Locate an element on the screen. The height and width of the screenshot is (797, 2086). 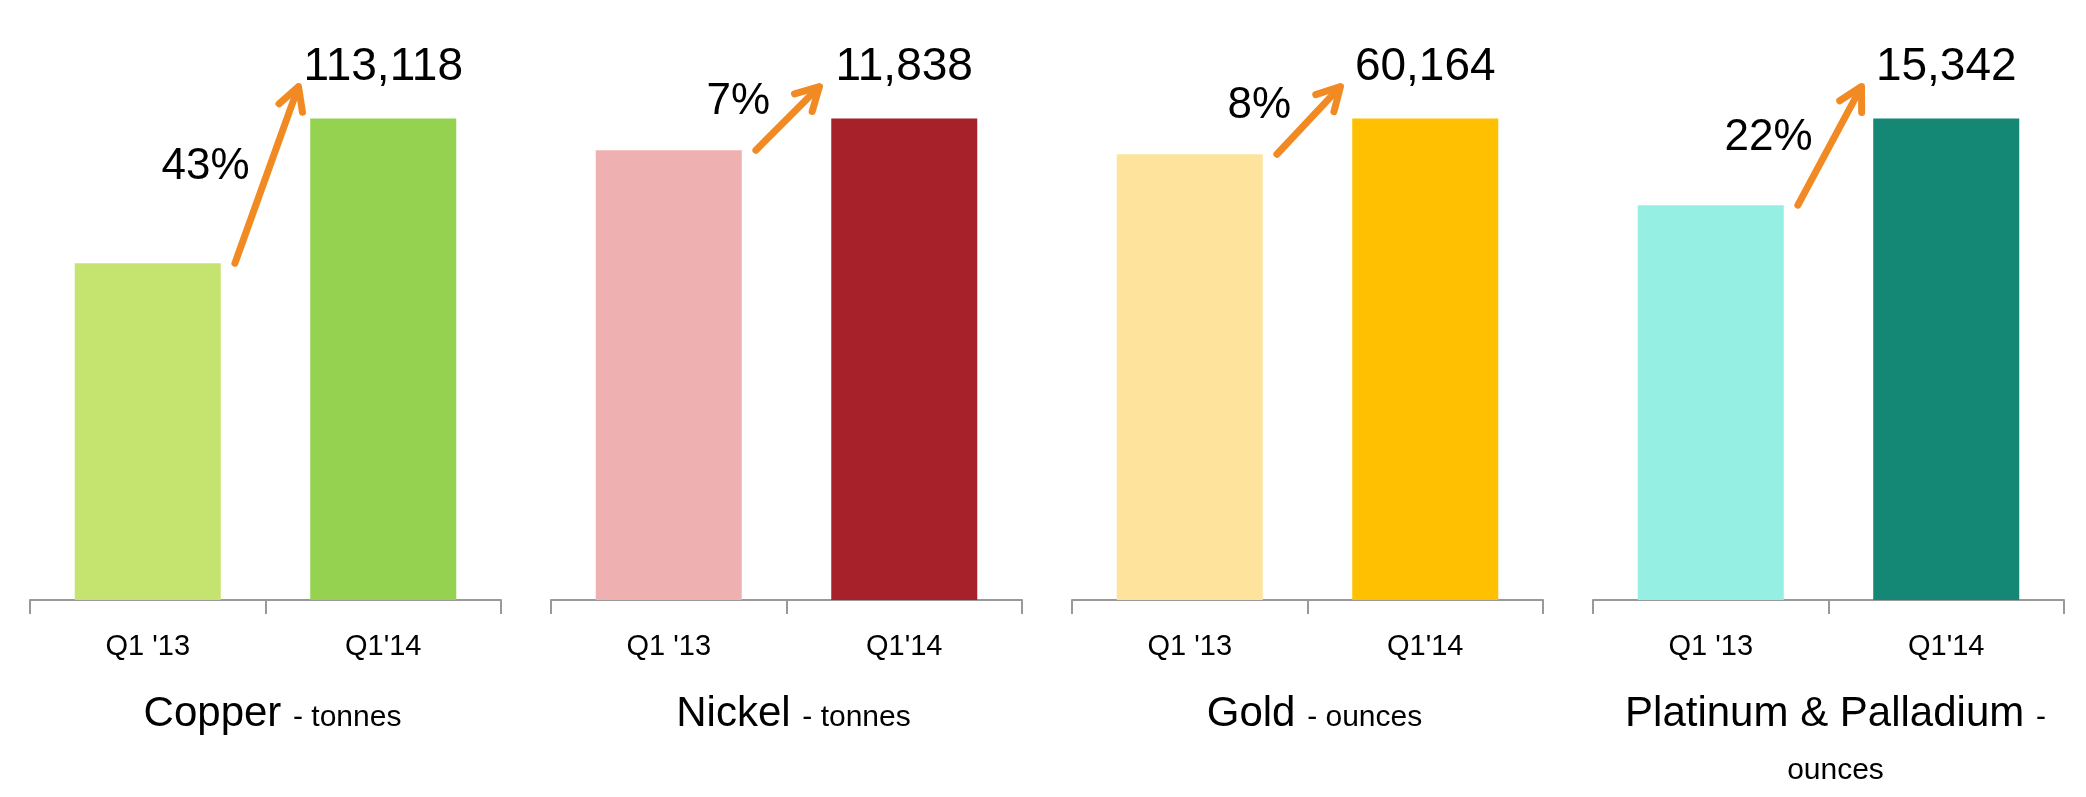
data-label: 60,164 is located at coordinates (1425, 63).